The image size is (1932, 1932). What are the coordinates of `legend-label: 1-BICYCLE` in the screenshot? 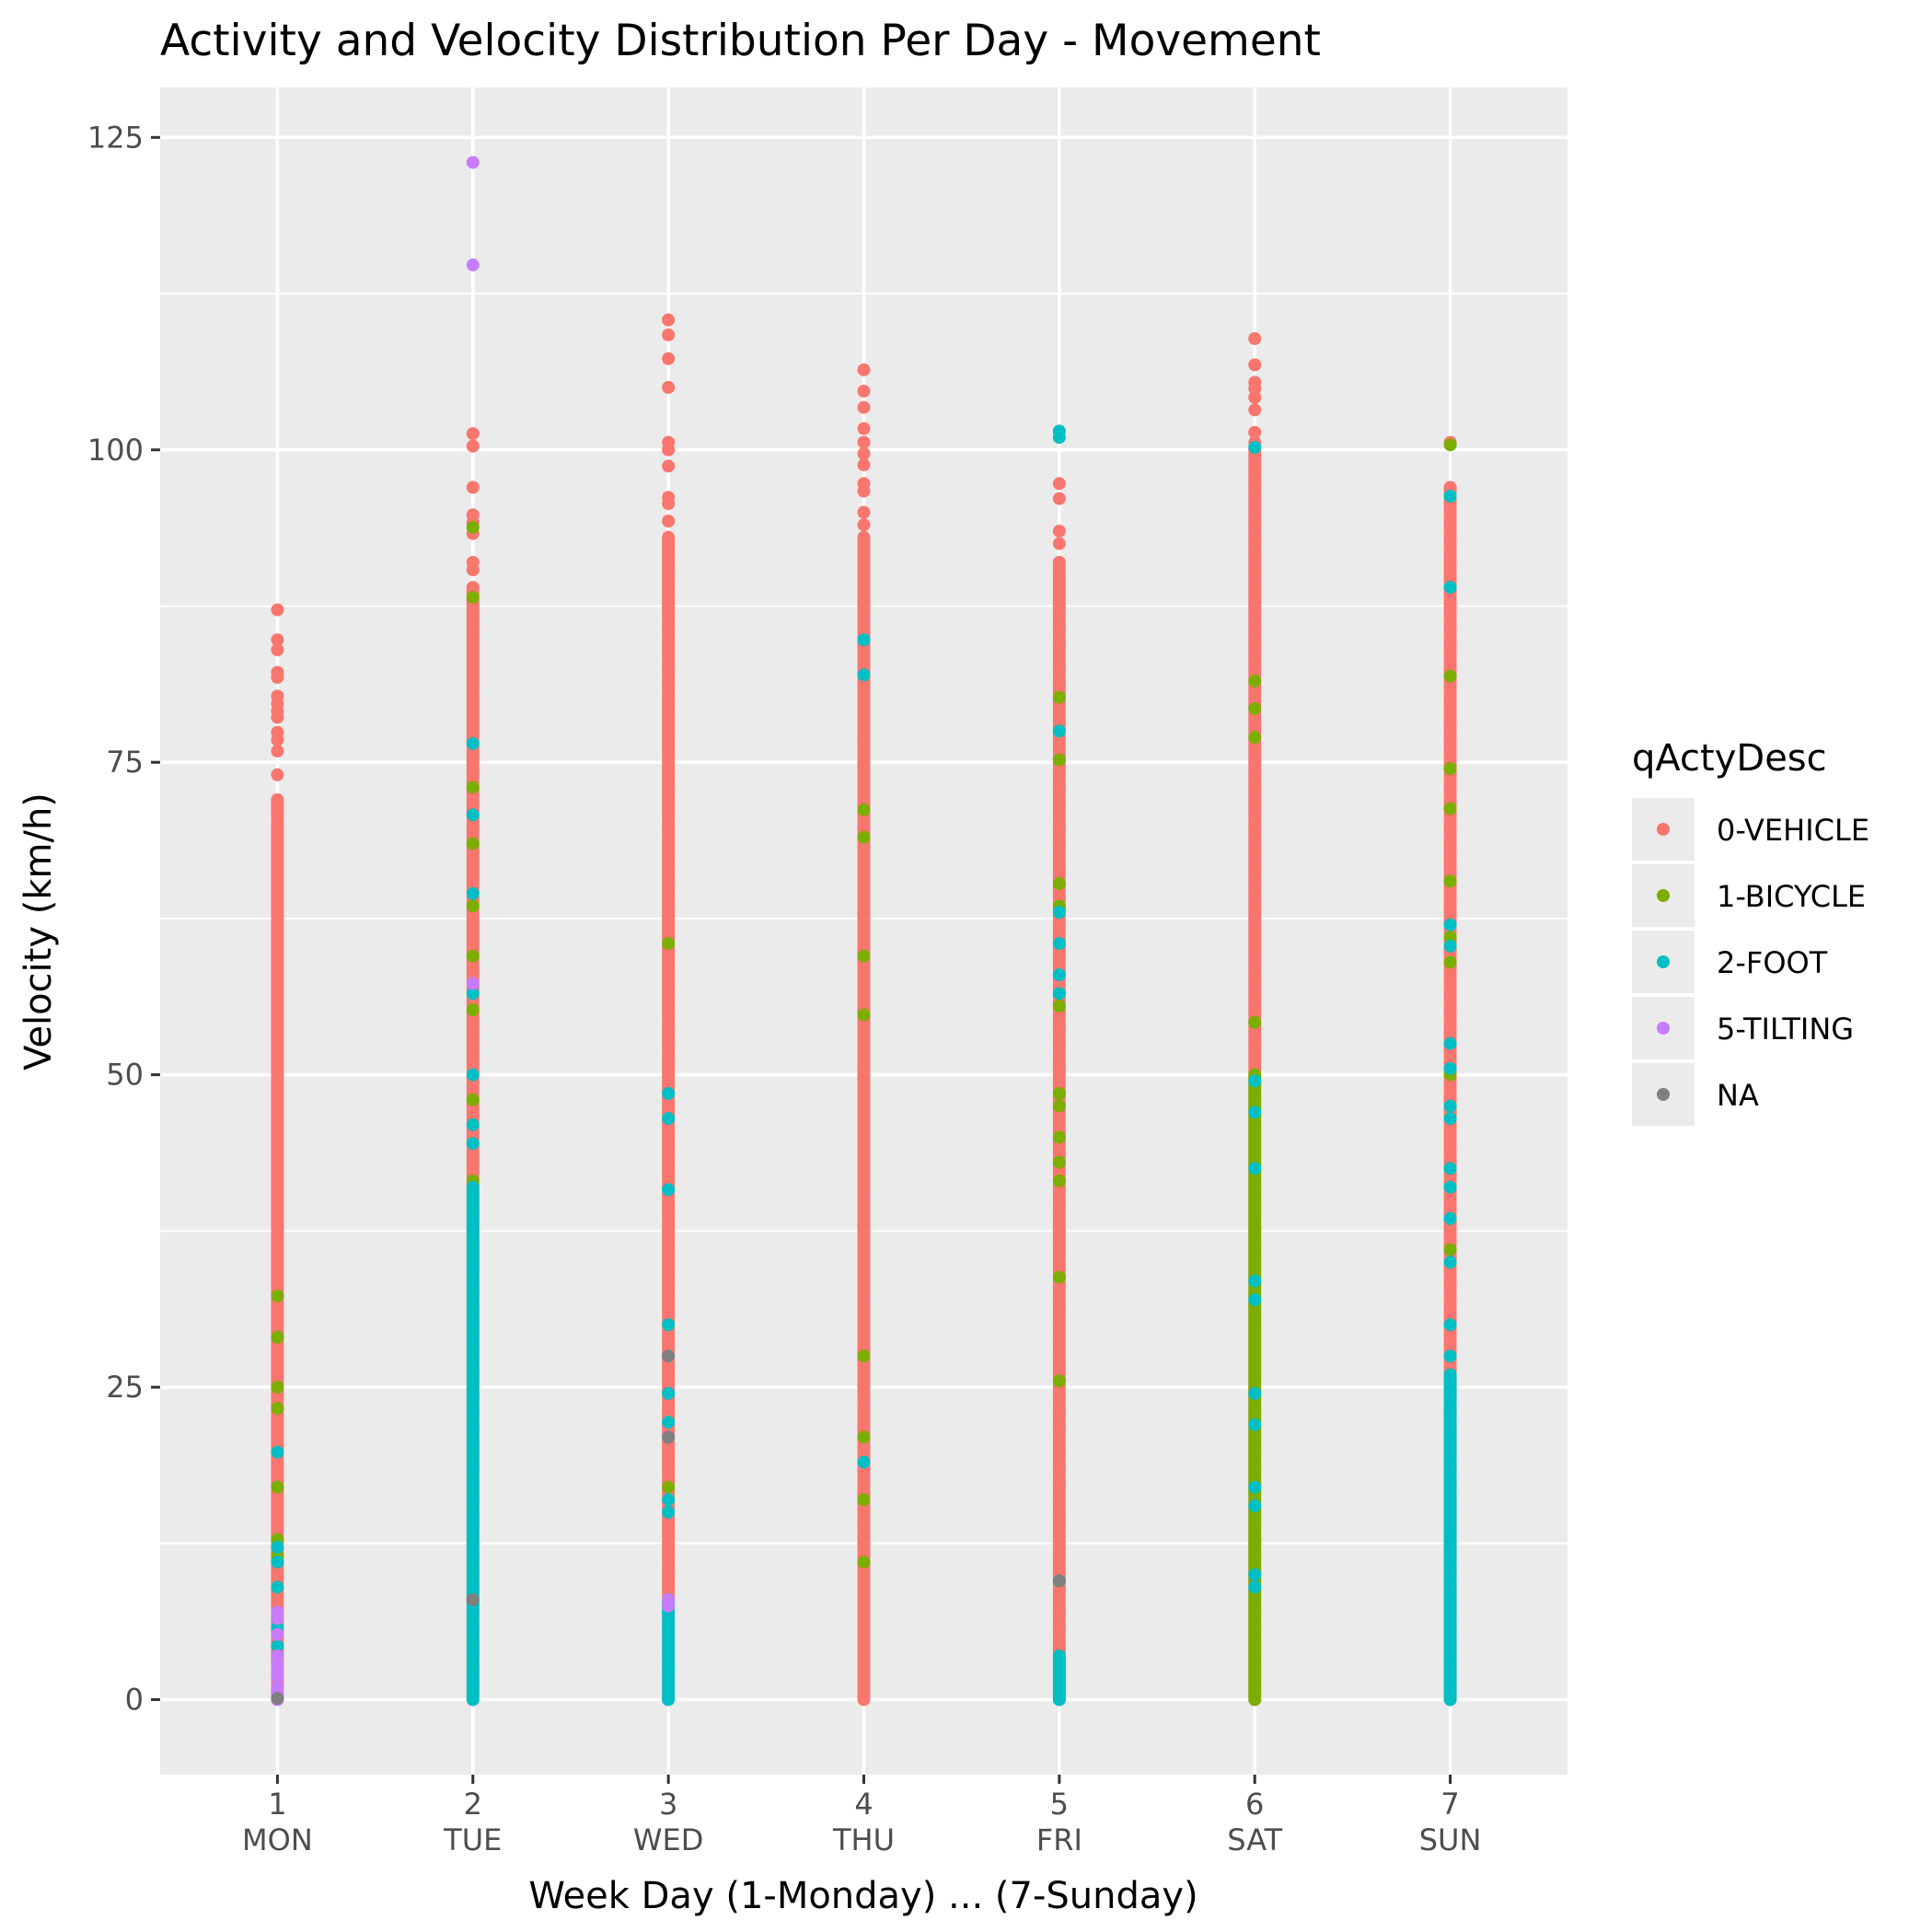 It's located at (1792, 897).